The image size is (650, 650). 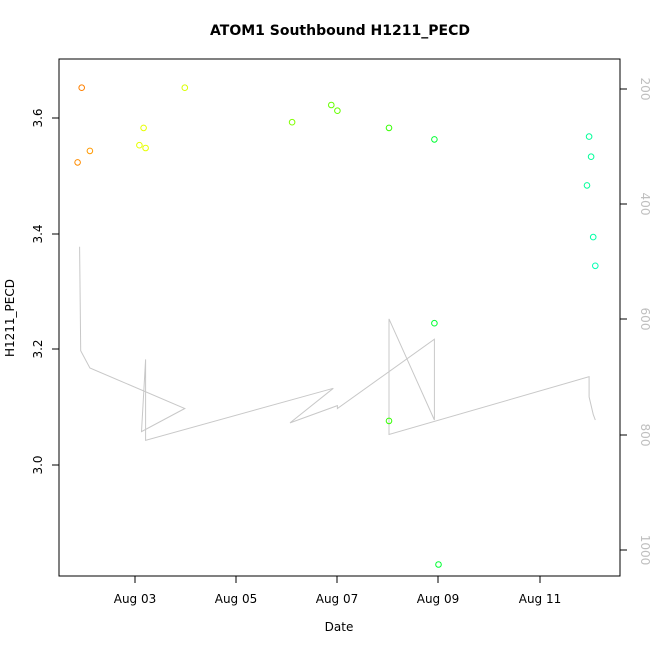 What do you see at coordinates (38, 233) in the screenshot?
I see `y-tick-label: 3.4` at bounding box center [38, 233].